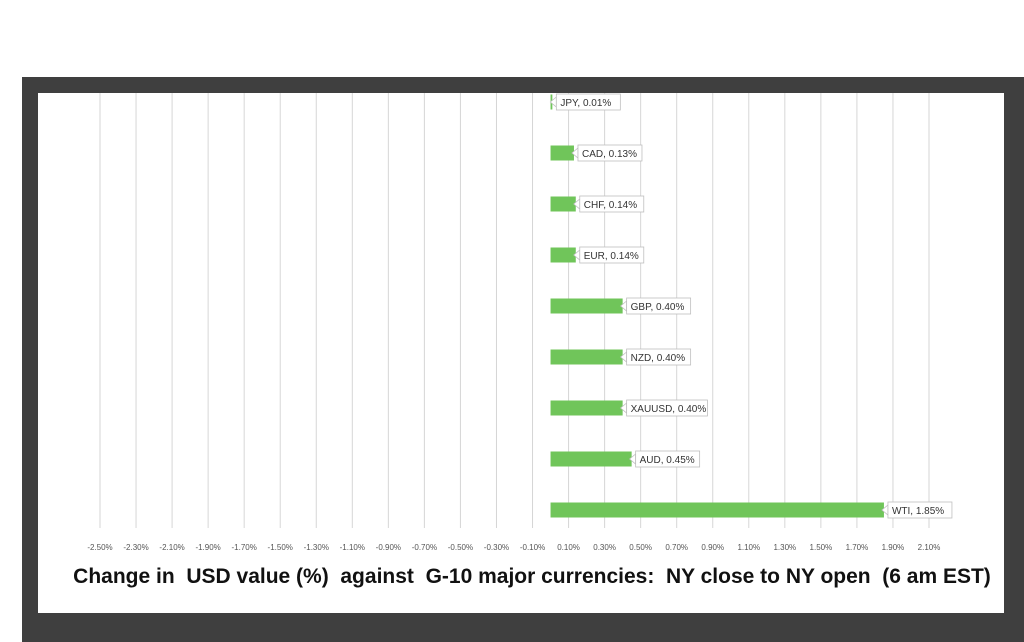  I want to click on data-label: GBP, 0.40%, so click(658, 307).